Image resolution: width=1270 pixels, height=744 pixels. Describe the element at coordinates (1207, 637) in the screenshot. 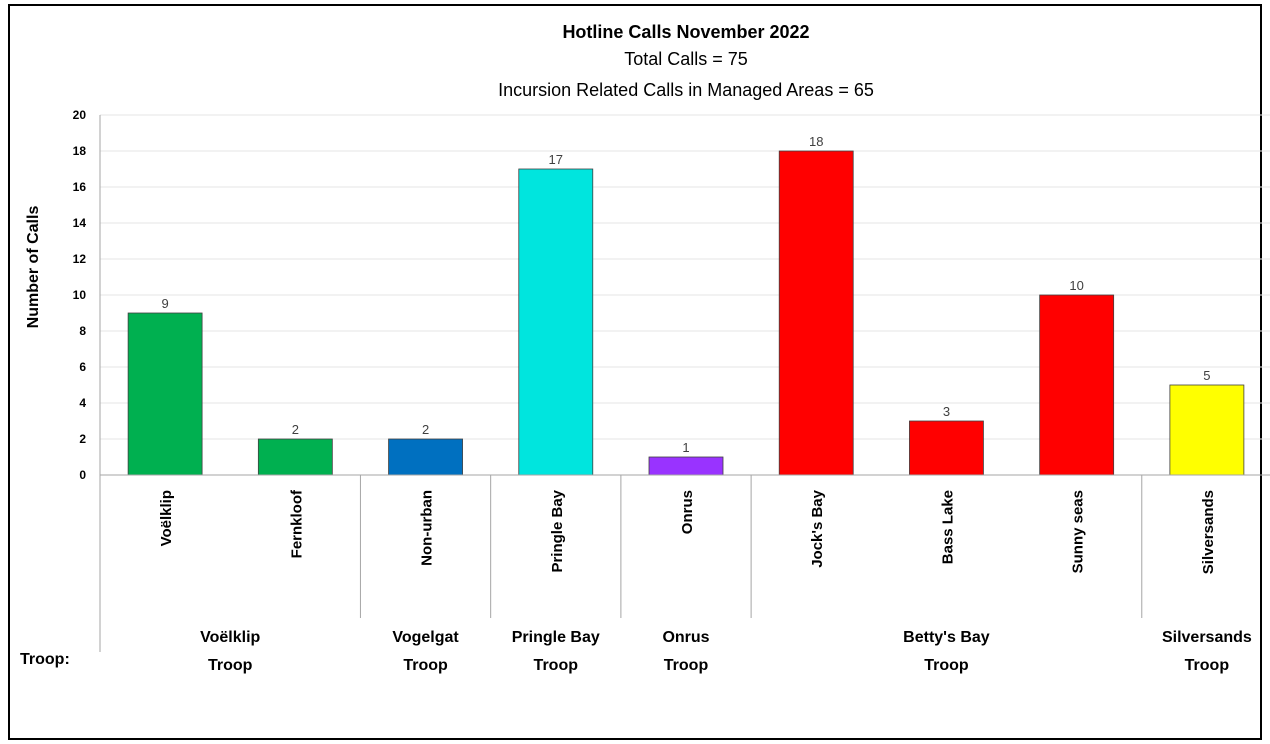

I see `troop-group-label: Silversands` at that location.